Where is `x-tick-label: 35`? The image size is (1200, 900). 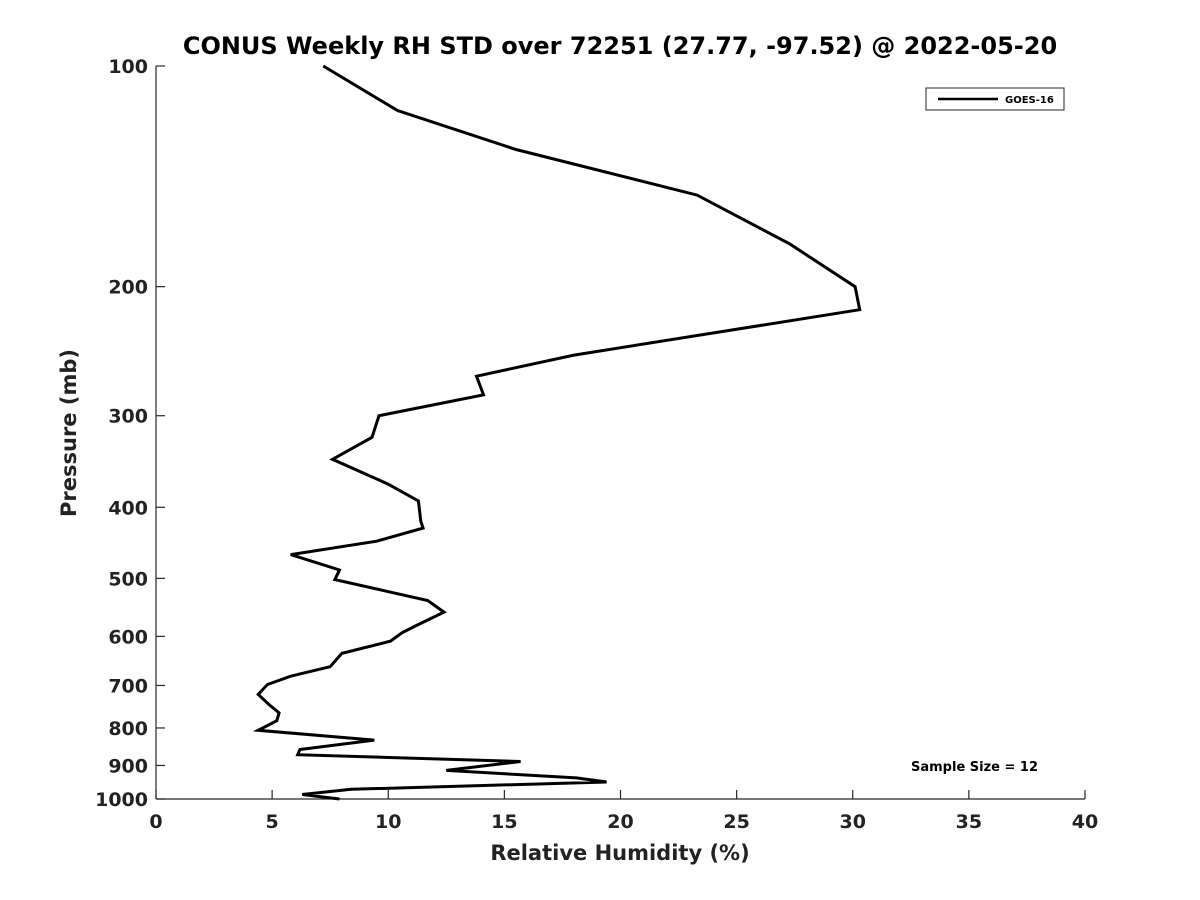
x-tick-label: 35 is located at coordinates (969, 822).